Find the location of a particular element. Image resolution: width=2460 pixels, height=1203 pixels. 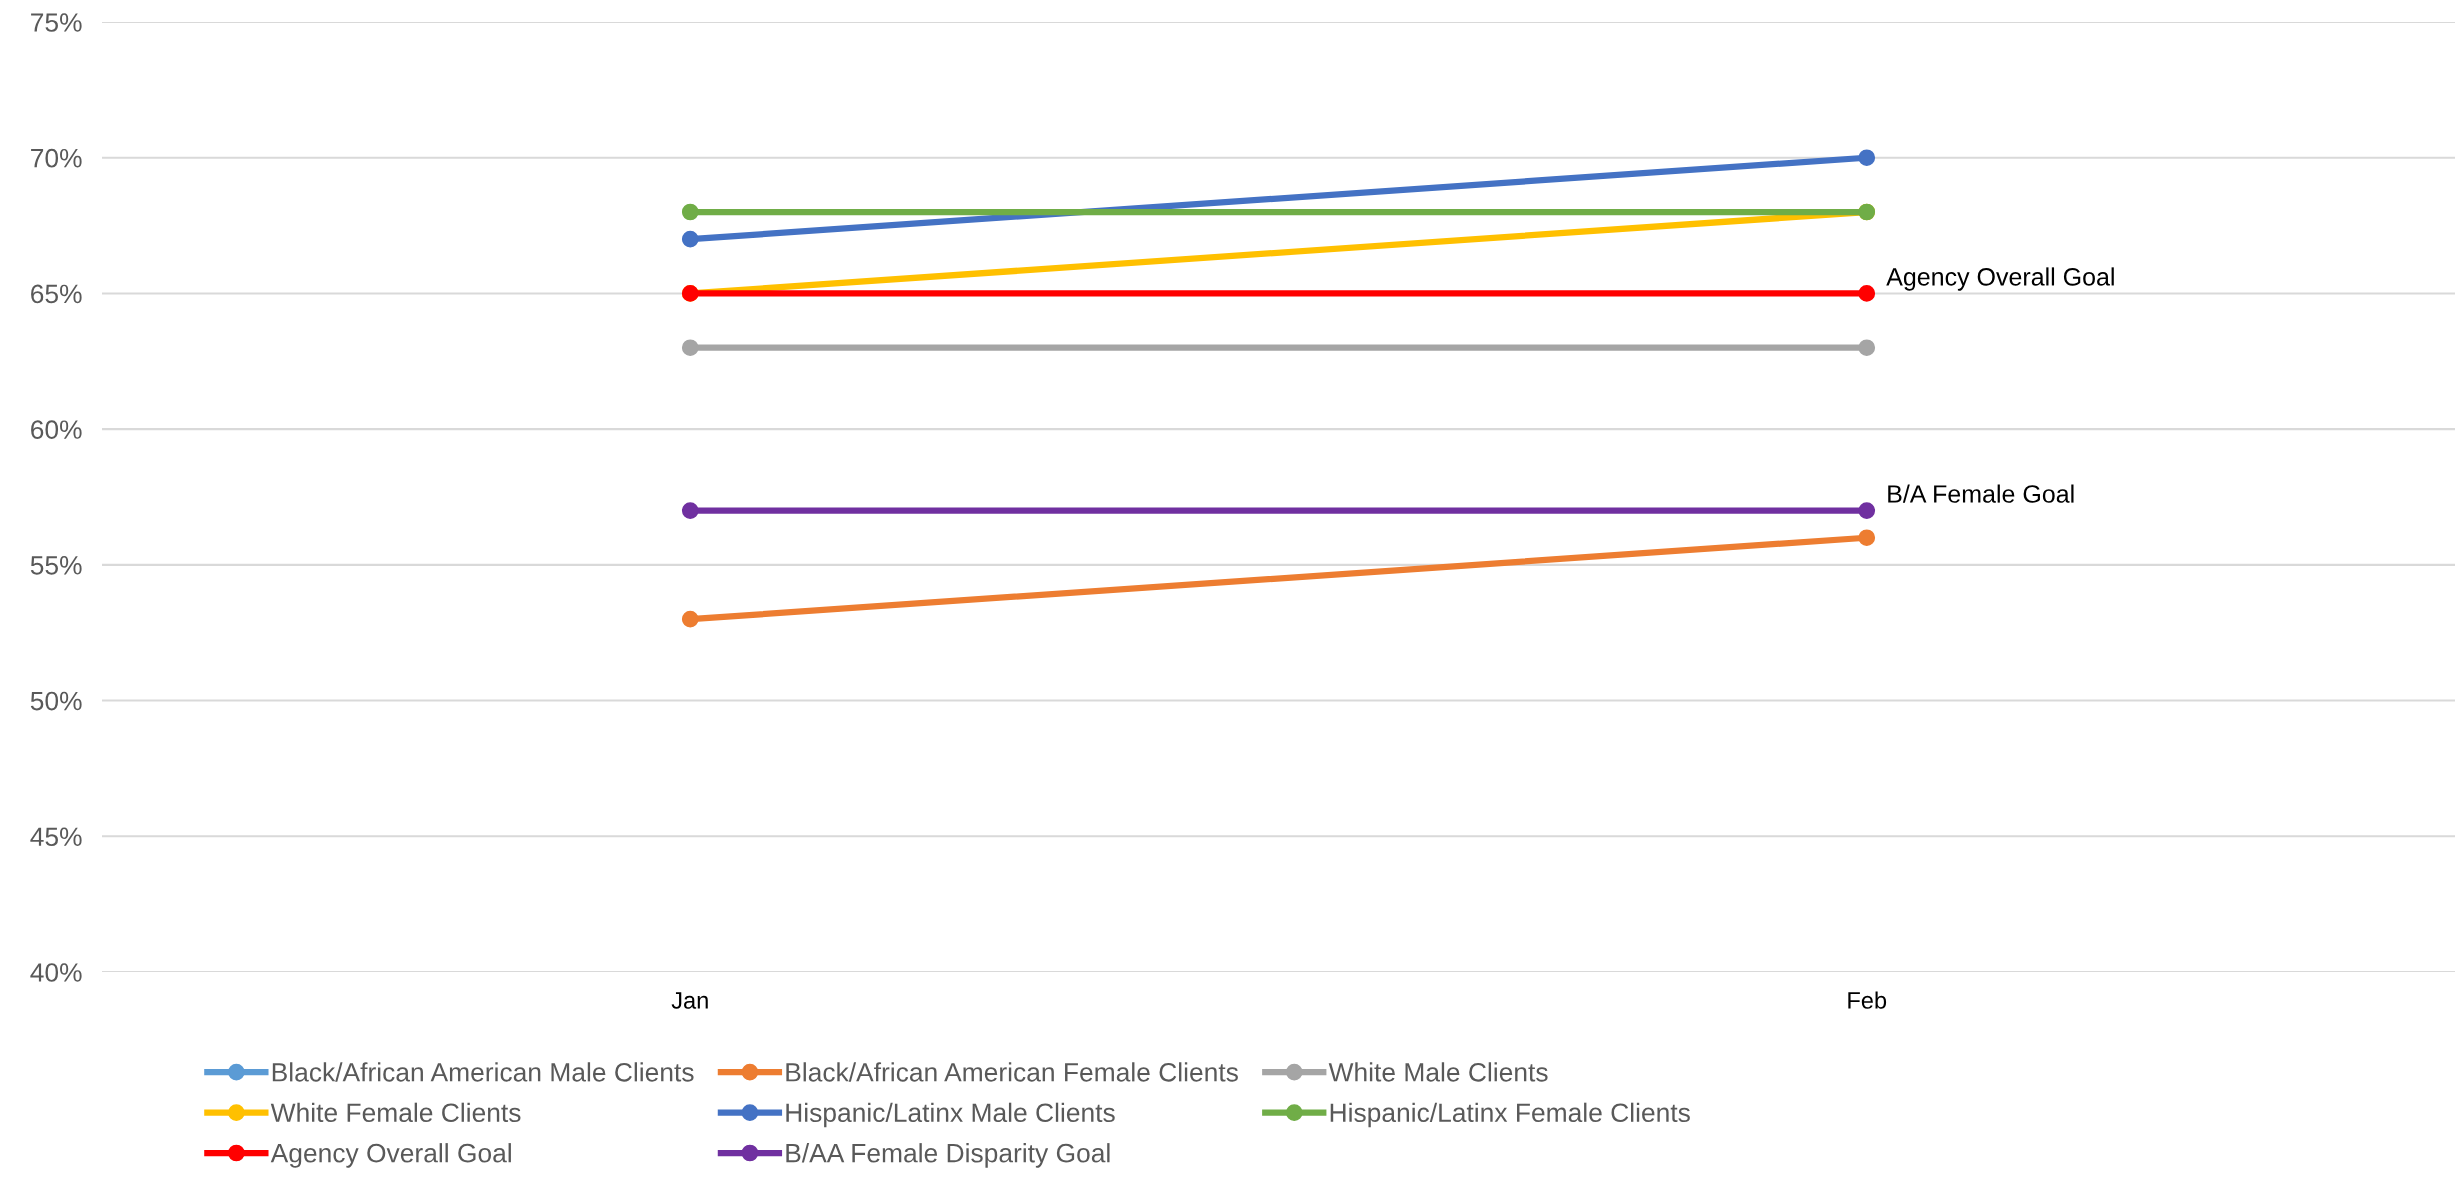

legend-label: Hispanic/Latinx Female Clients is located at coordinates (1510, 1115).